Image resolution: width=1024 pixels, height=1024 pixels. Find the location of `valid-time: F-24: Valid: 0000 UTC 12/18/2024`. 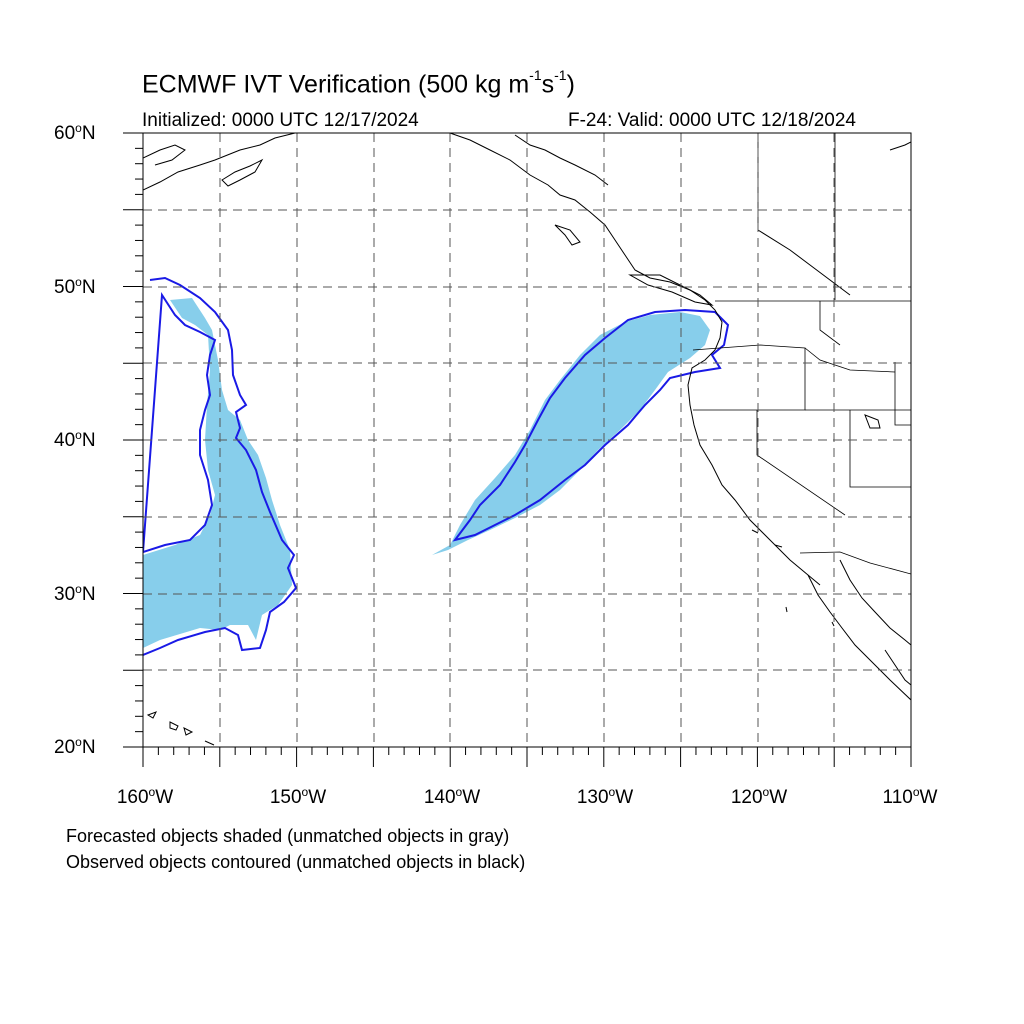

valid-time: F-24: Valid: 0000 UTC 12/18/2024 is located at coordinates (712, 120).